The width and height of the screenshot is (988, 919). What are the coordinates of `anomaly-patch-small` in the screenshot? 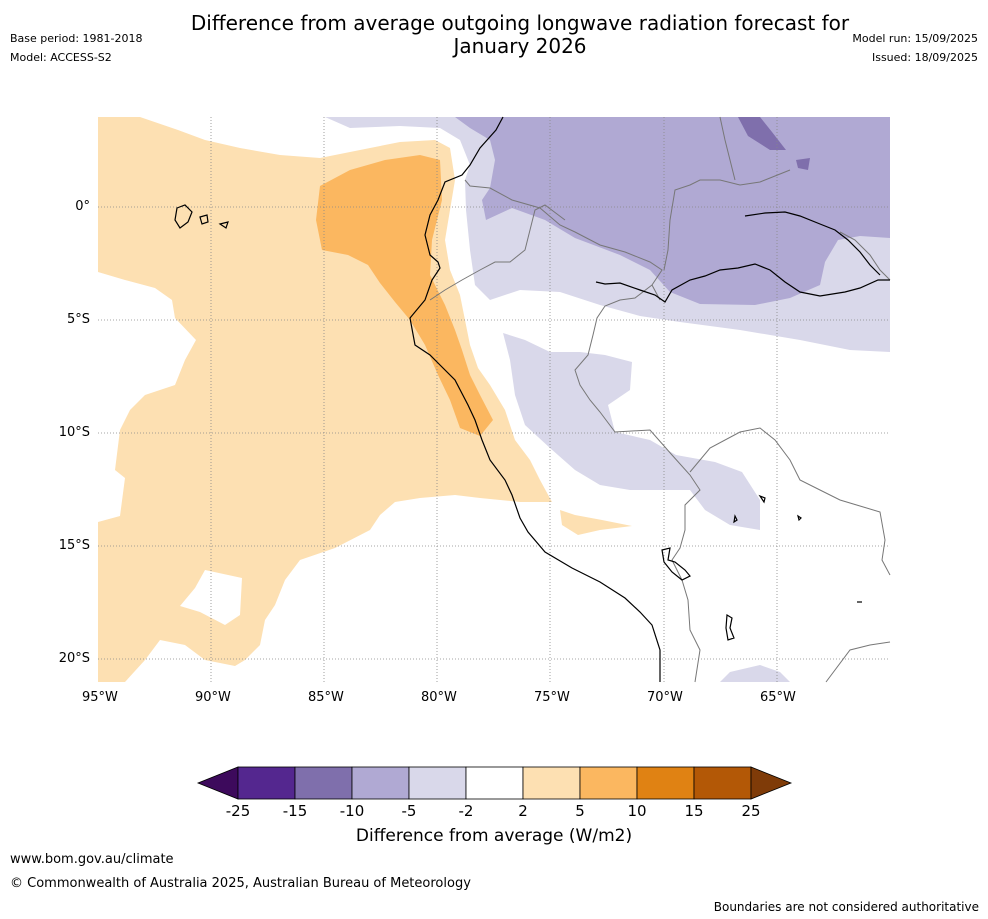 It's located at (803, 164).